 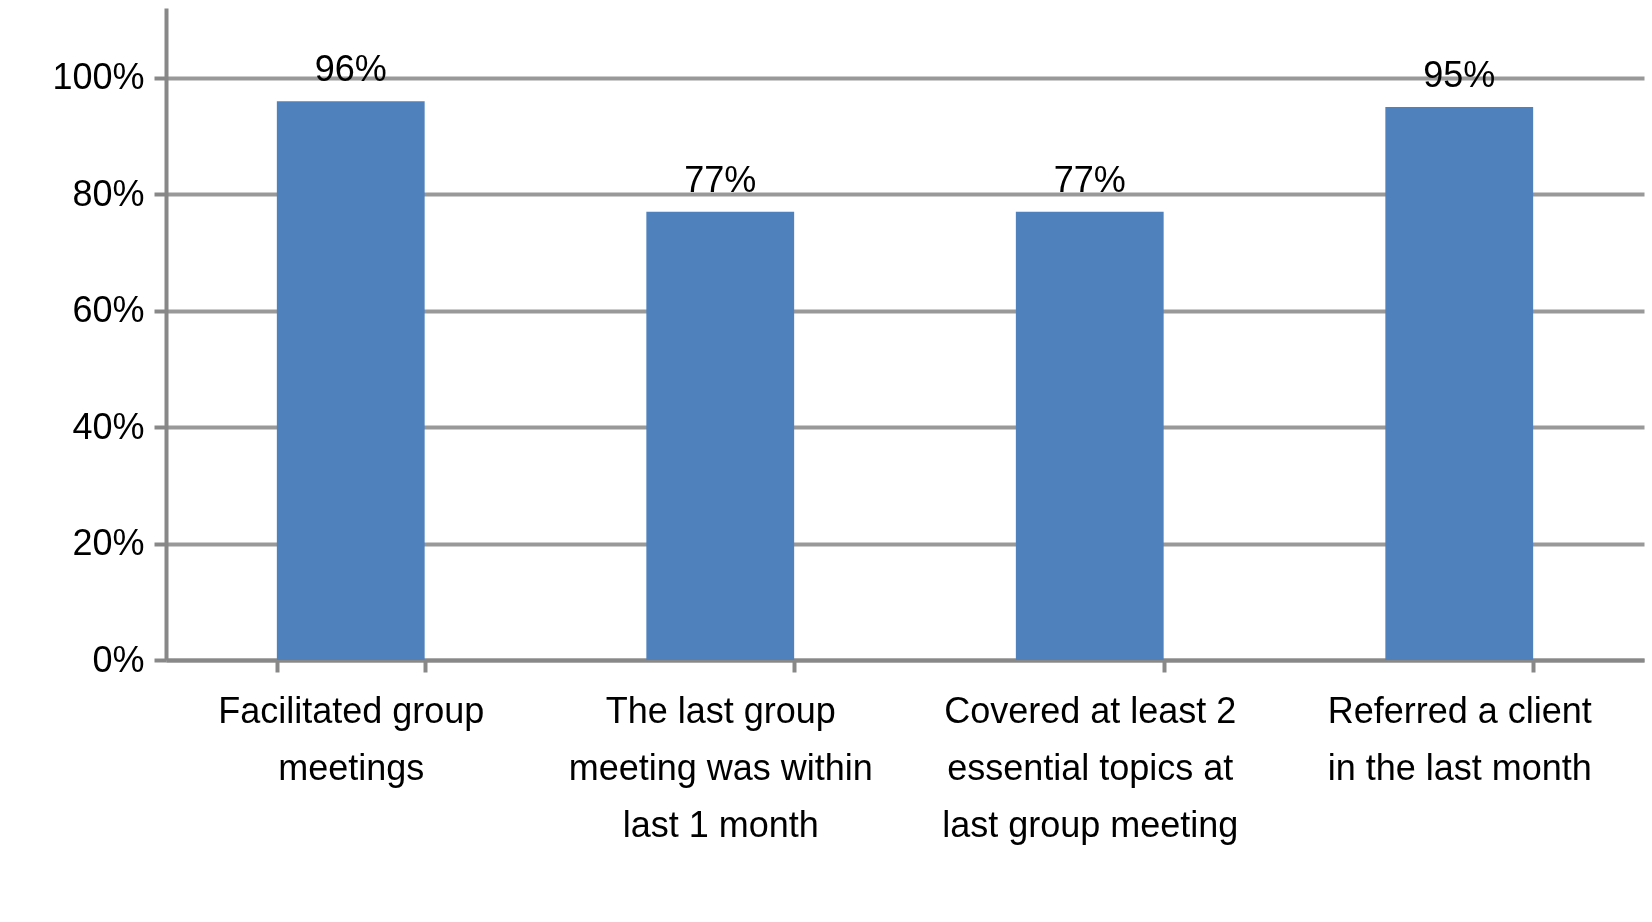 What do you see at coordinates (1090, 767) in the screenshot?
I see `x-tick-label: Covered at least 2 essential topics at last group meeting` at bounding box center [1090, 767].